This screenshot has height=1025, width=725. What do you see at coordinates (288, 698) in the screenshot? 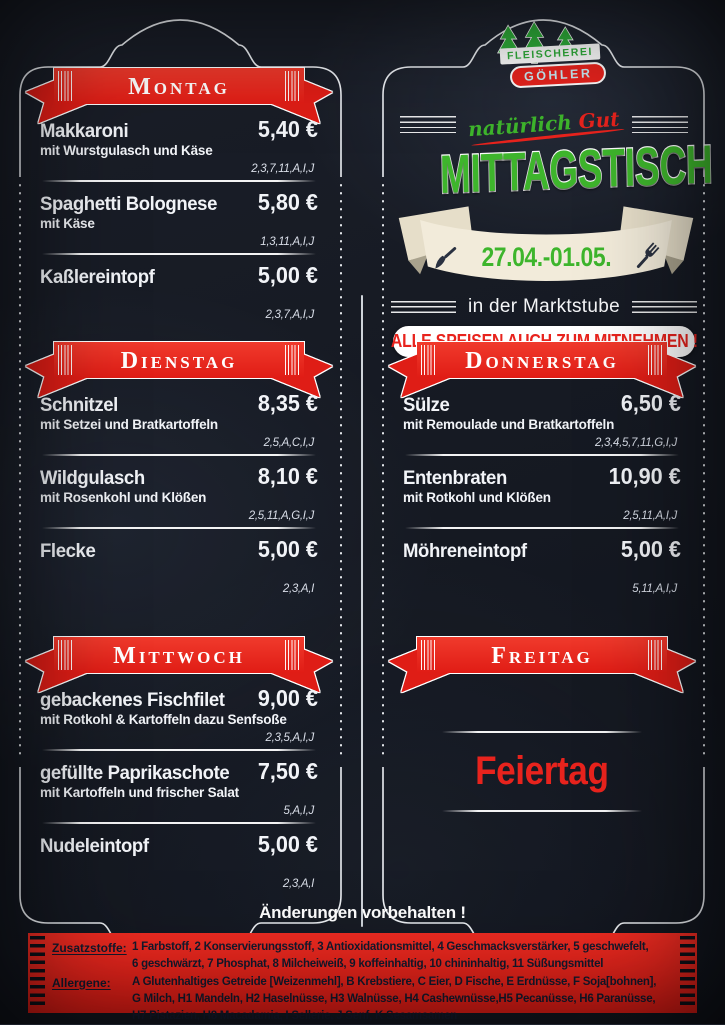
I see `dish-price: 9,00 €` at bounding box center [288, 698].